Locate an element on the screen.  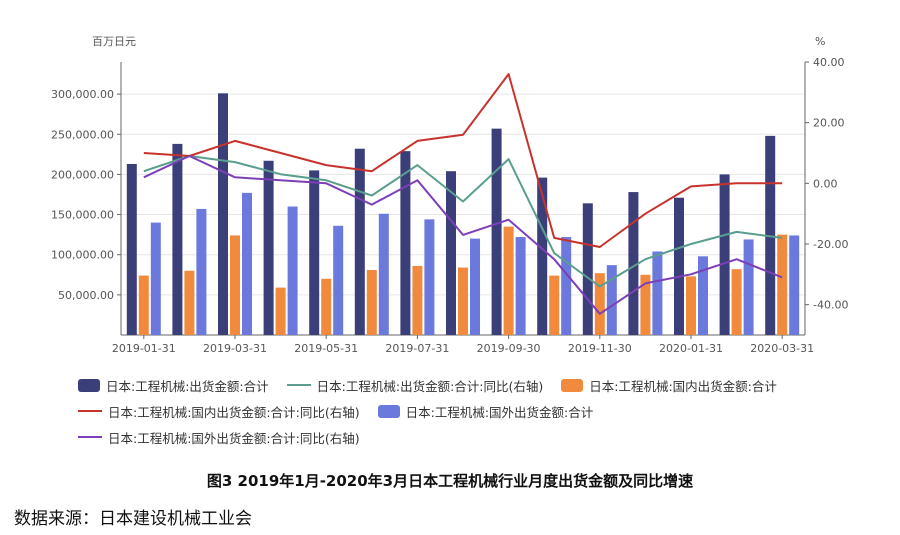
right-tick-label-3: 20.00 is located at coordinates (829, 123).